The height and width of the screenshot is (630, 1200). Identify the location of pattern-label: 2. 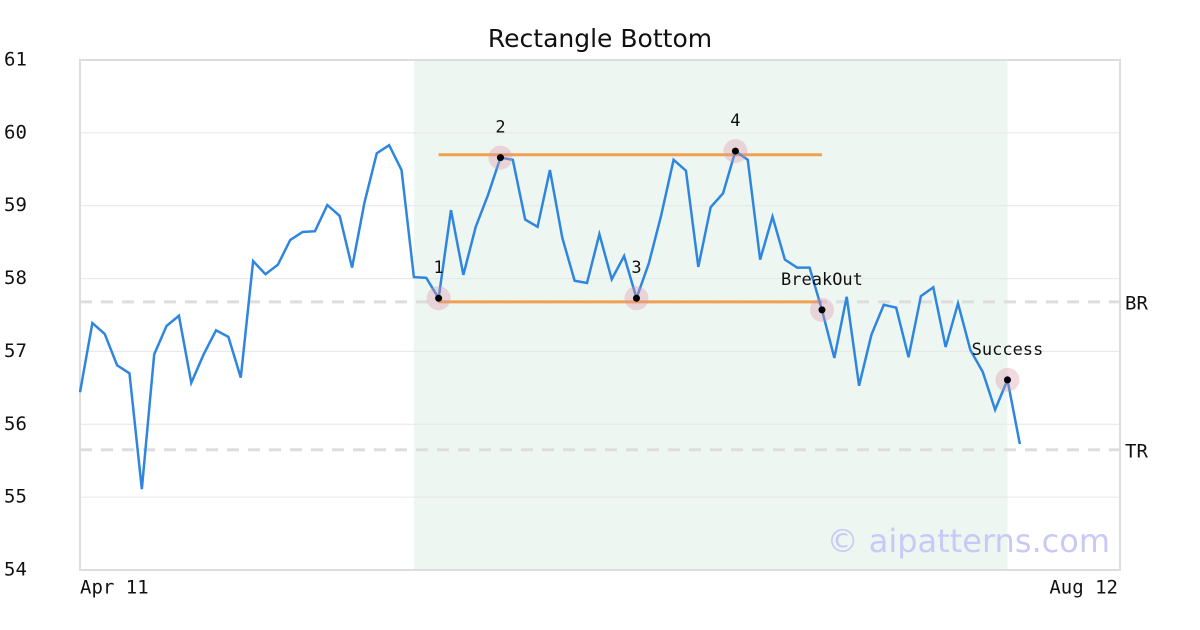
(500, 128).